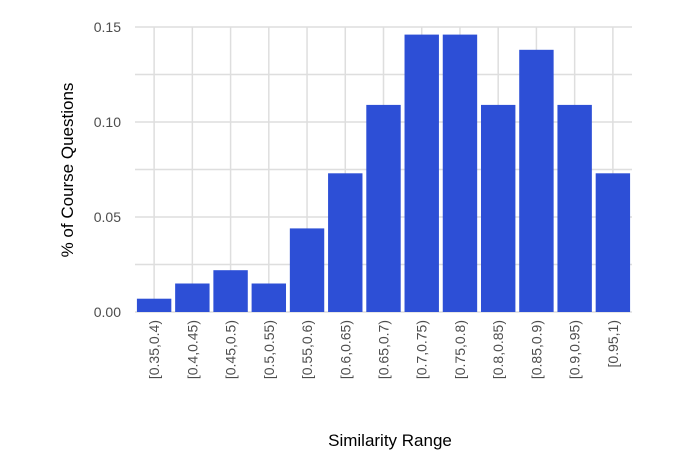 The image size is (700, 474). What do you see at coordinates (460, 349) in the screenshot?
I see `x-tick-label: [0.75,0.8)` at bounding box center [460, 349].